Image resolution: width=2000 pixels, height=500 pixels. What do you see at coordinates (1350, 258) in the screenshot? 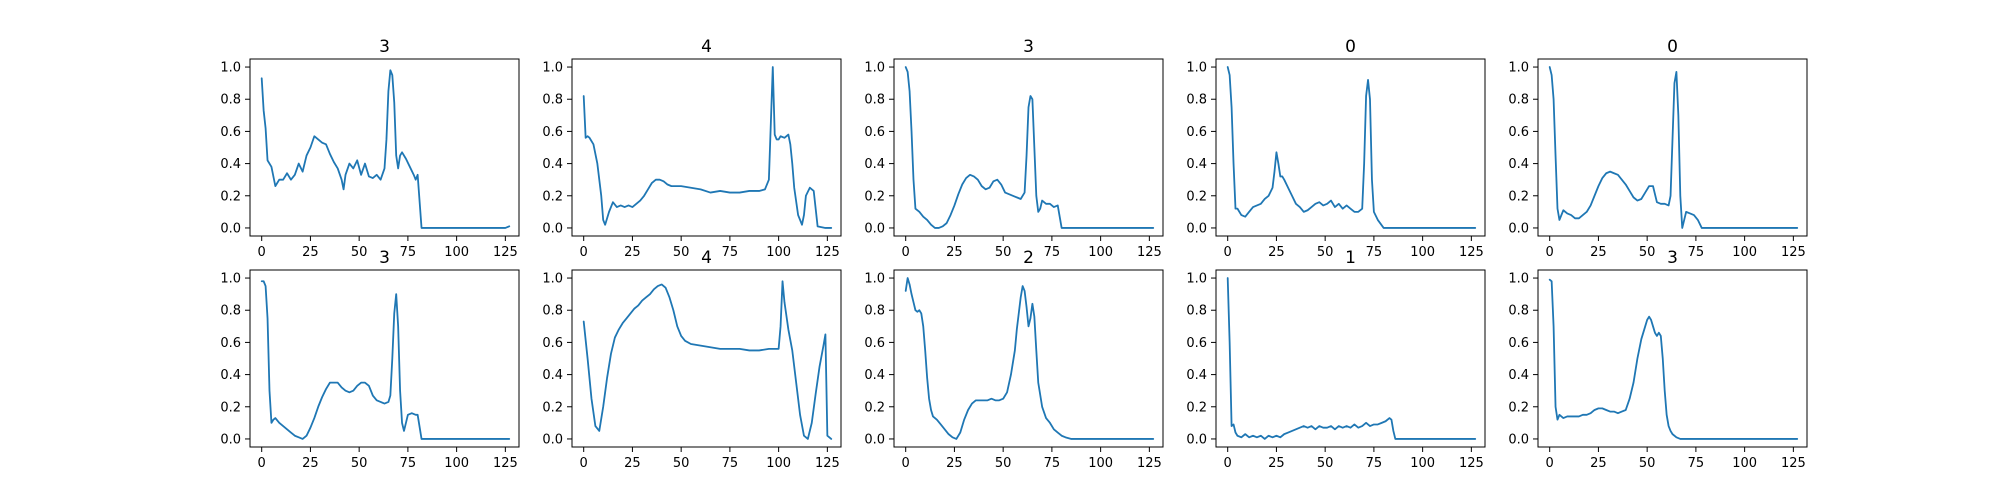
I see `subplot-title: 1` at bounding box center [1350, 258].